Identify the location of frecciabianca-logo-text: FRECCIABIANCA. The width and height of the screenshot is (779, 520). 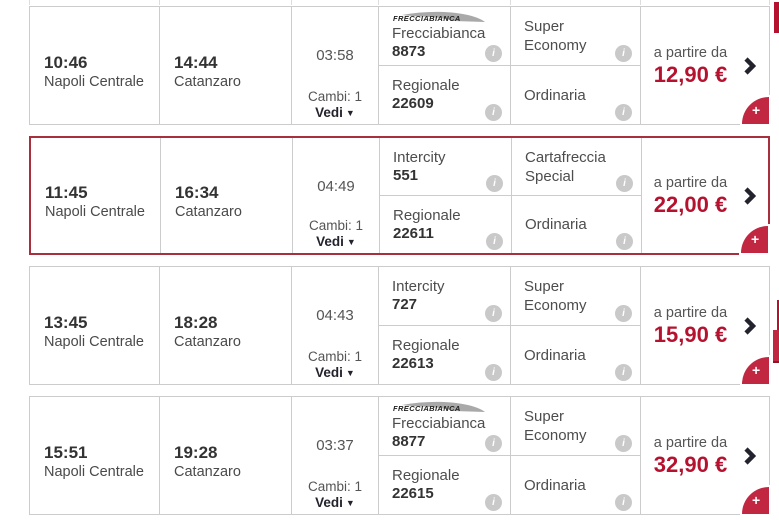
(427, 18).